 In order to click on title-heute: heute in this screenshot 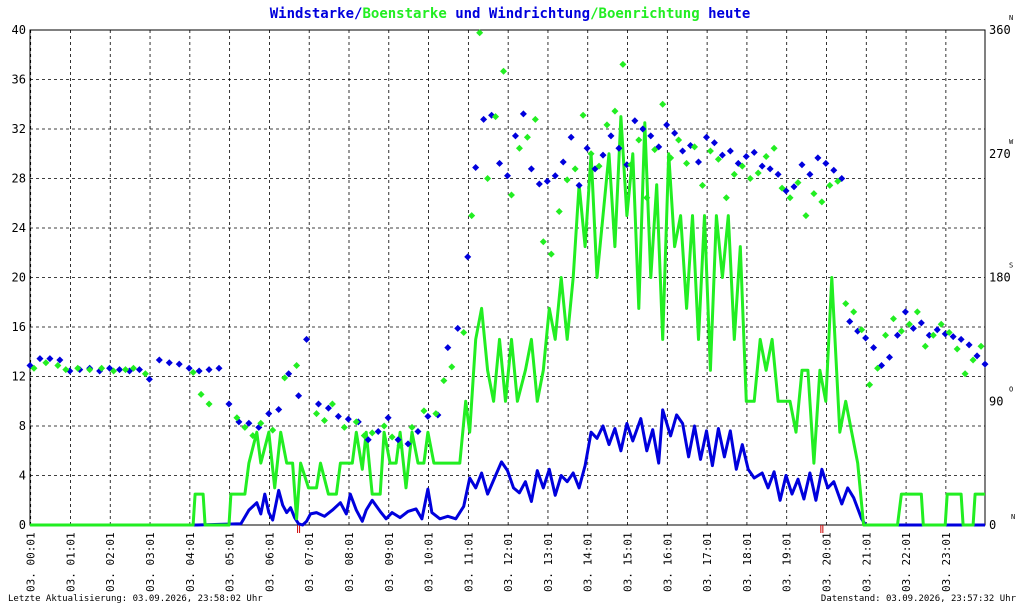, I will do `click(725, 14)`.